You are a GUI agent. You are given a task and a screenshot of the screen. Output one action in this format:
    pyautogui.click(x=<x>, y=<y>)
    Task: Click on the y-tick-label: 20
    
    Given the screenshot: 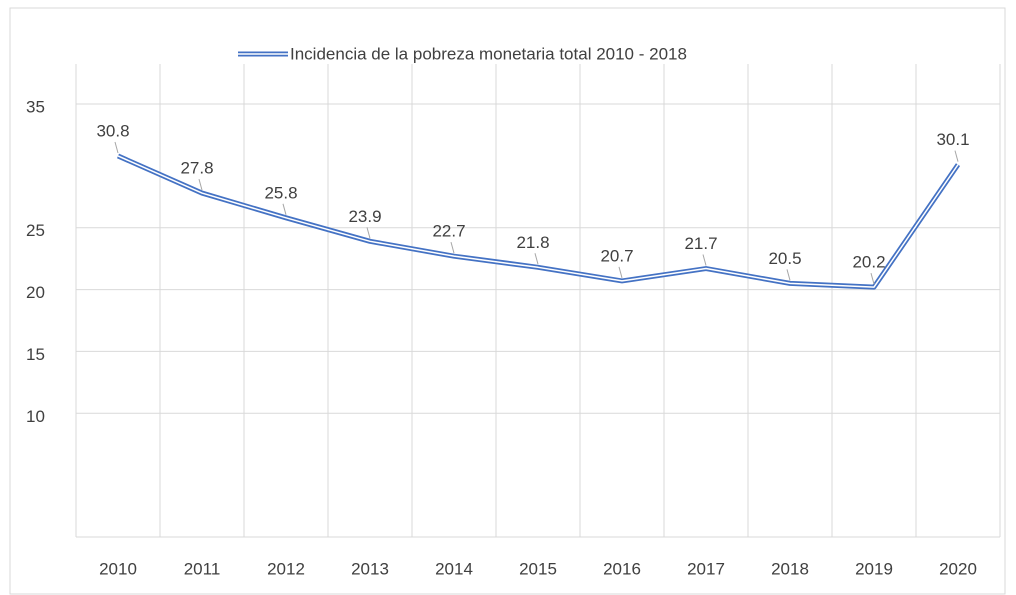 What is the action you would take?
    pyautogui.click(x=35, y=292)
    